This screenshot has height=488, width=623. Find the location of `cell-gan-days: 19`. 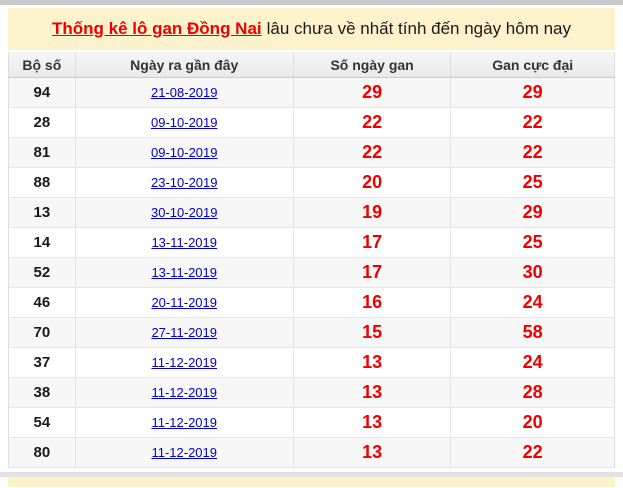

cell-gan-days: 19 is located at coordinates (372, 212).